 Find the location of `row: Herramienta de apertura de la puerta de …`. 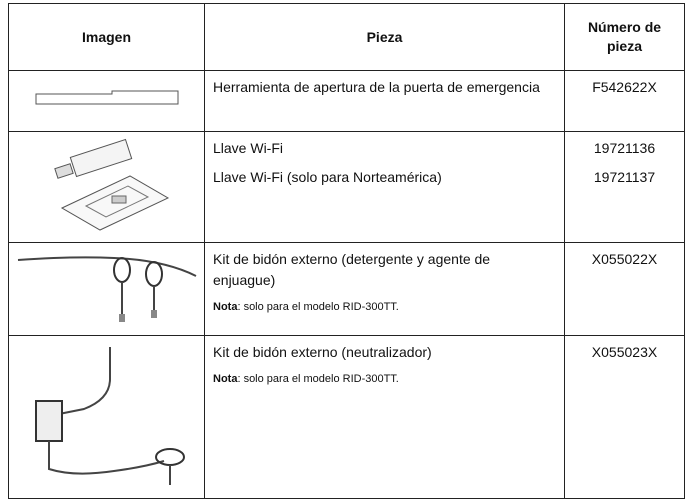

row: Herramienta de apertura de la puerta de … is located at coordinates (346, 101).